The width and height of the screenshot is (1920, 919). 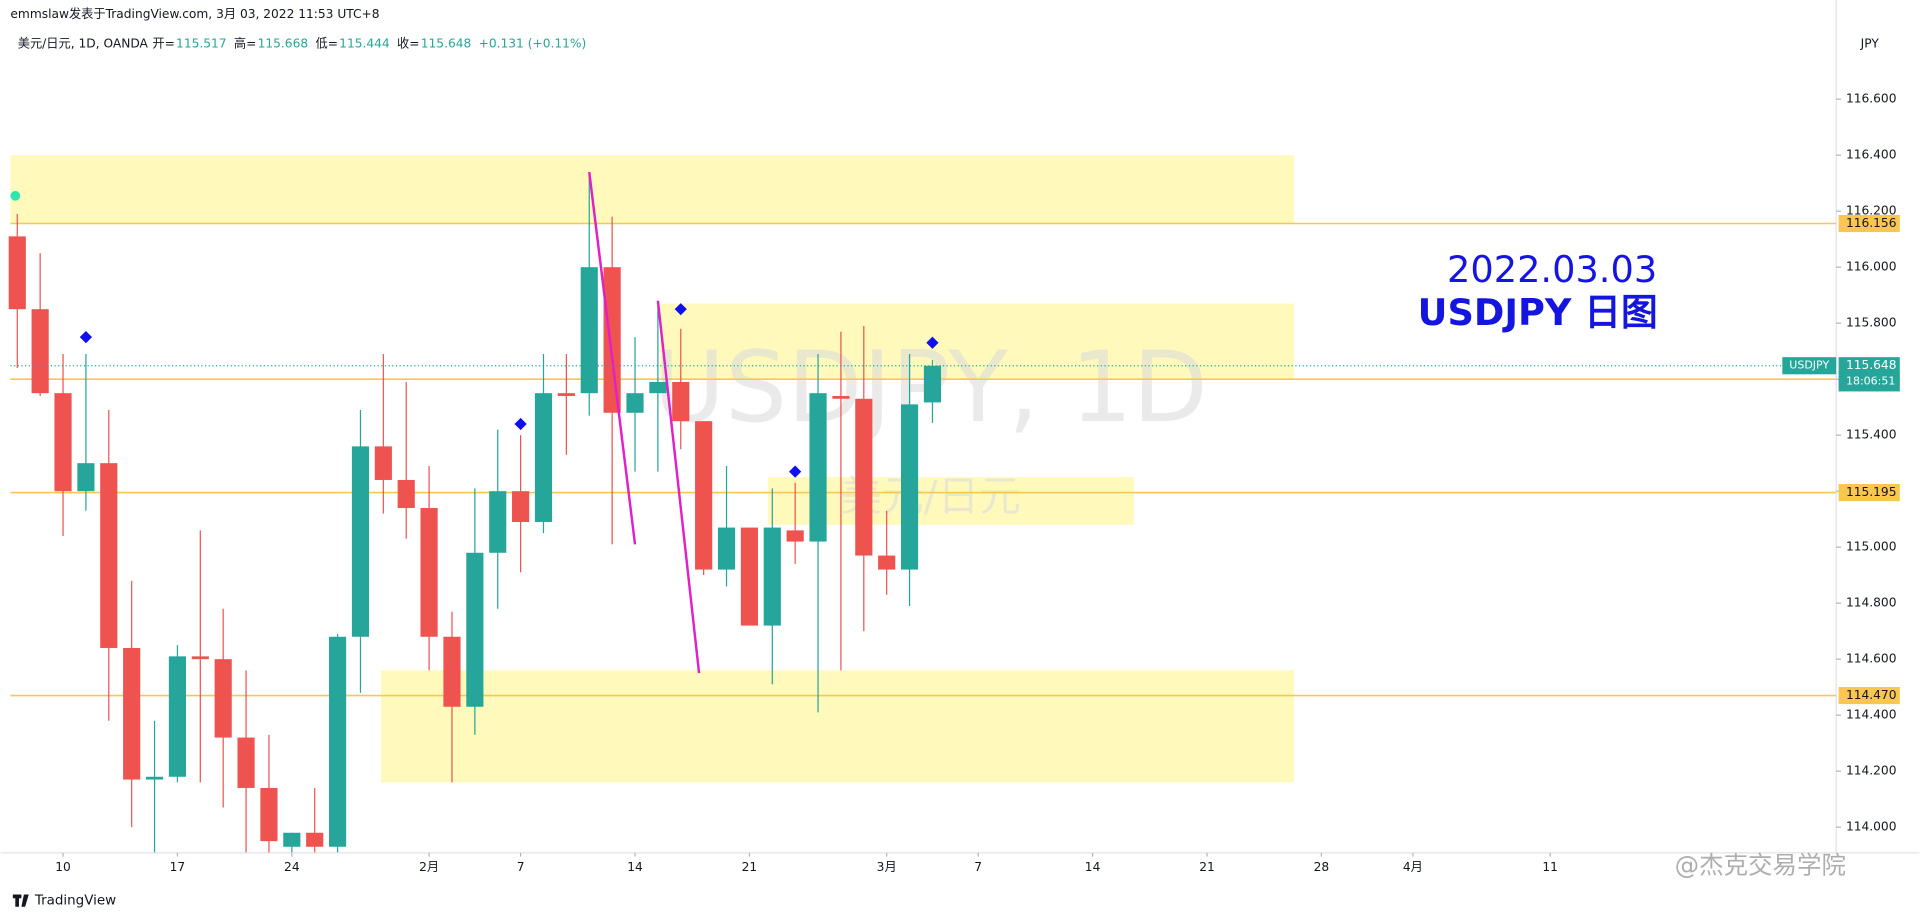 I want to click on y-tick-label: 115.400, so click(x=1871, y=435).